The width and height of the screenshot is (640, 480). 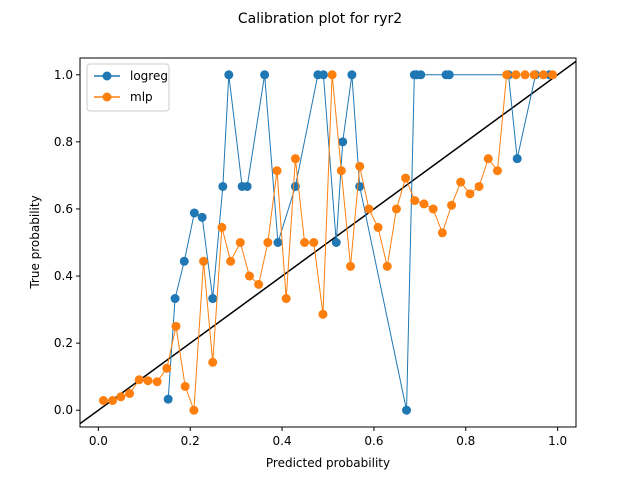 What do you see at coordinates (149, 76) in the screenshot?
I see `legend-logreg-label: logreg` at bounding box center [149, 76].